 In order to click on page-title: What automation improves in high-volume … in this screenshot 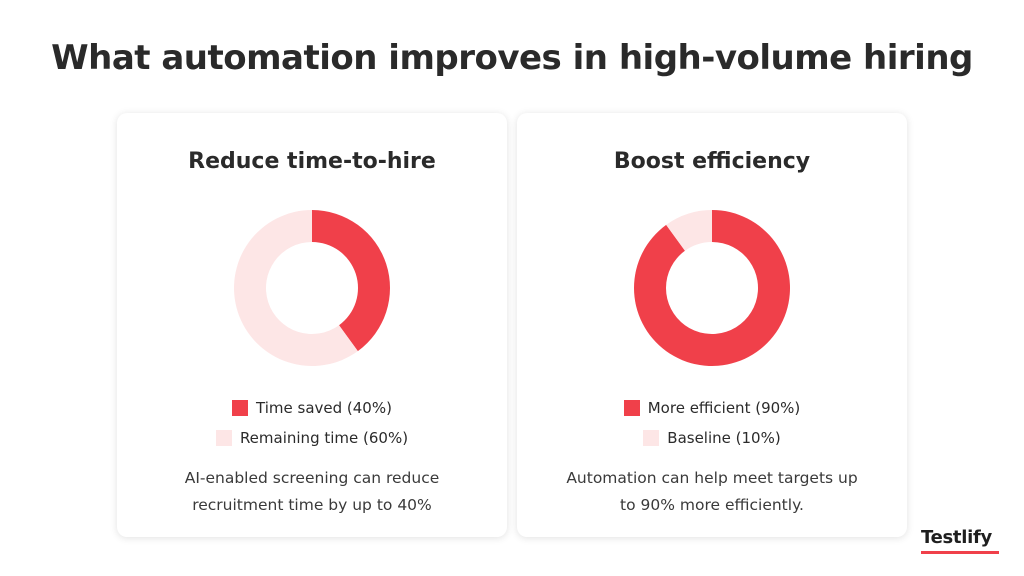, I will do `click(512, 58)`.